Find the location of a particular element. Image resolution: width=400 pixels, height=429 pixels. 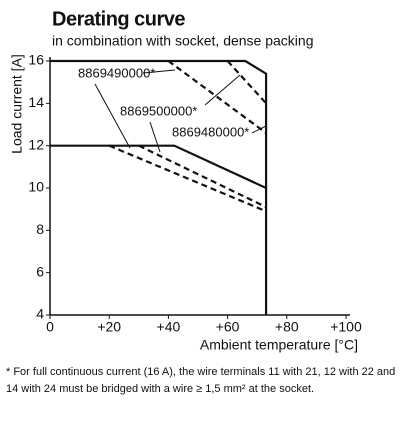

leader-lines is located at coordinates (180, 111).